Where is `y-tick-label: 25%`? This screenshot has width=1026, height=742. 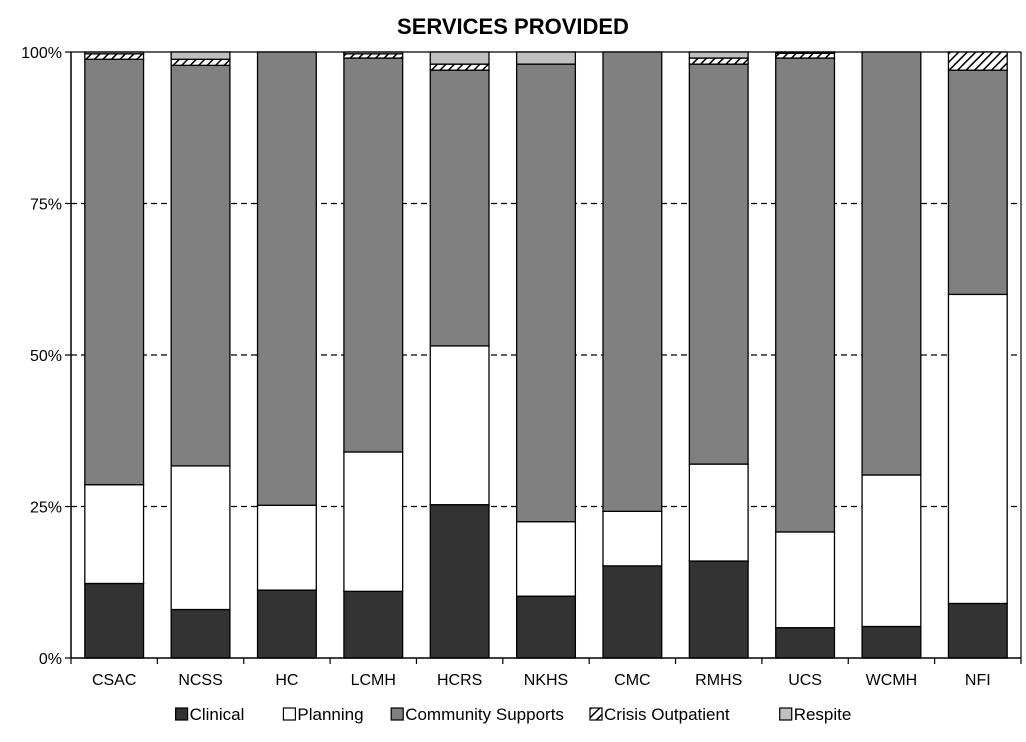
y-tick-label: 25% is located at coordinates (46, 508).